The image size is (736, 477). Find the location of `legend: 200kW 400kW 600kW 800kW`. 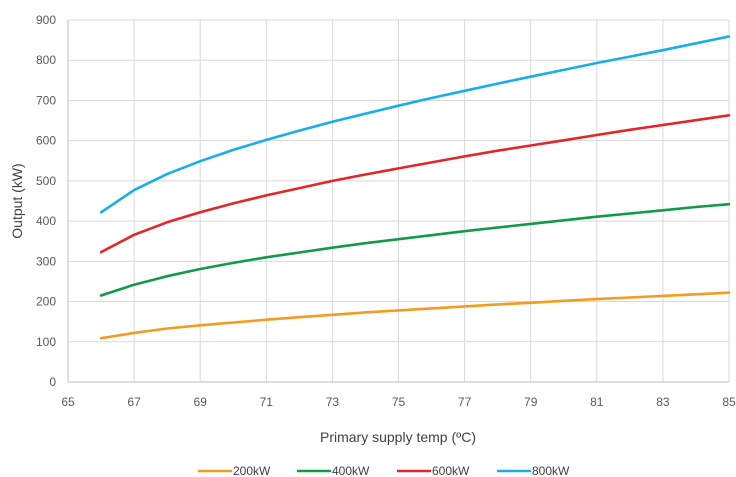

legend: 200kW 400kW 600kW 800kW is located at coordinates (384, 470).